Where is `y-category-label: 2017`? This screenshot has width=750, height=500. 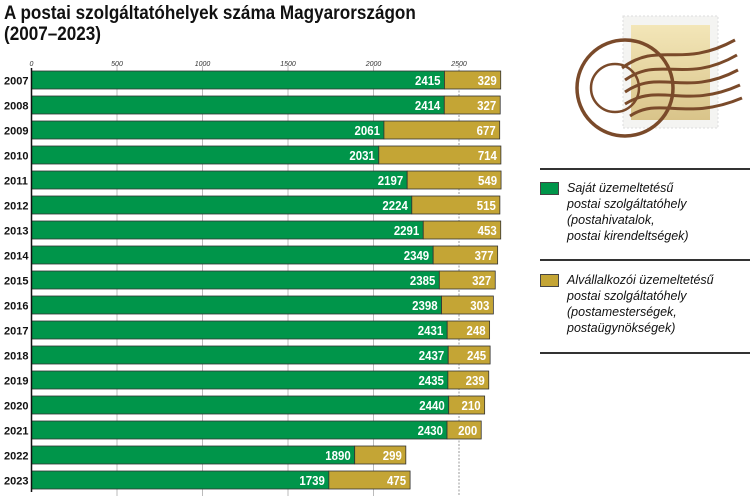 y-category-label: 2017 is located at coordinates (16, 332).